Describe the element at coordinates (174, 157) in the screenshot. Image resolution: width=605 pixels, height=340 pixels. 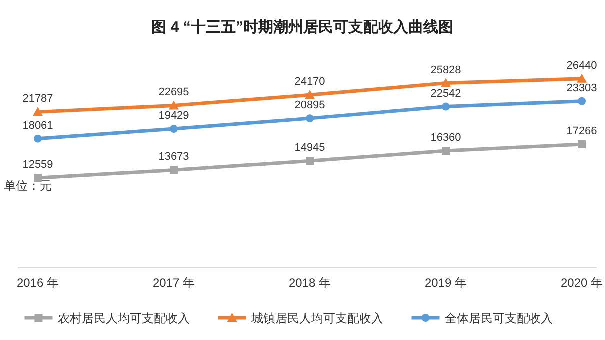
I see `data-label: 13673` at that location.